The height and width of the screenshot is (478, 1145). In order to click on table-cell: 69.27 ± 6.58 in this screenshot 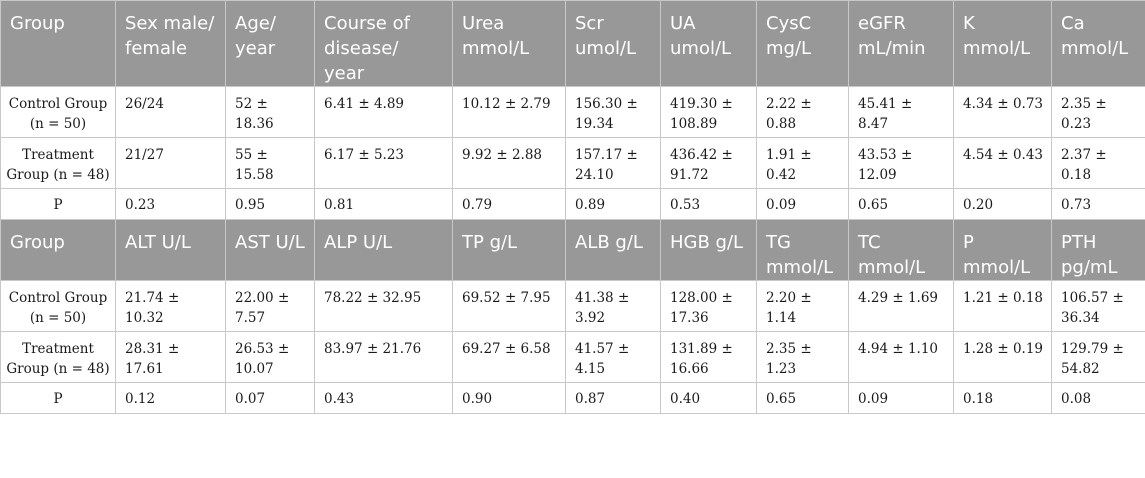, I will do `click(509, 357)`.